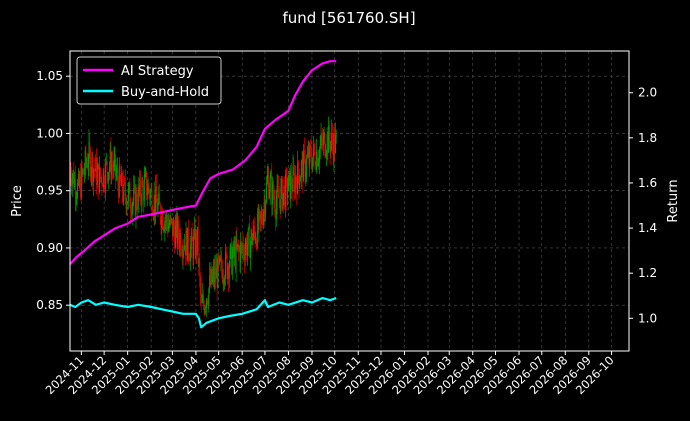 The width and height of the screenshot is (690, 421). What do you see at coordinates (647, 93) in the screenshot?
I see `y-right-tick-label: 2.0` at bounding box center [647, 93].